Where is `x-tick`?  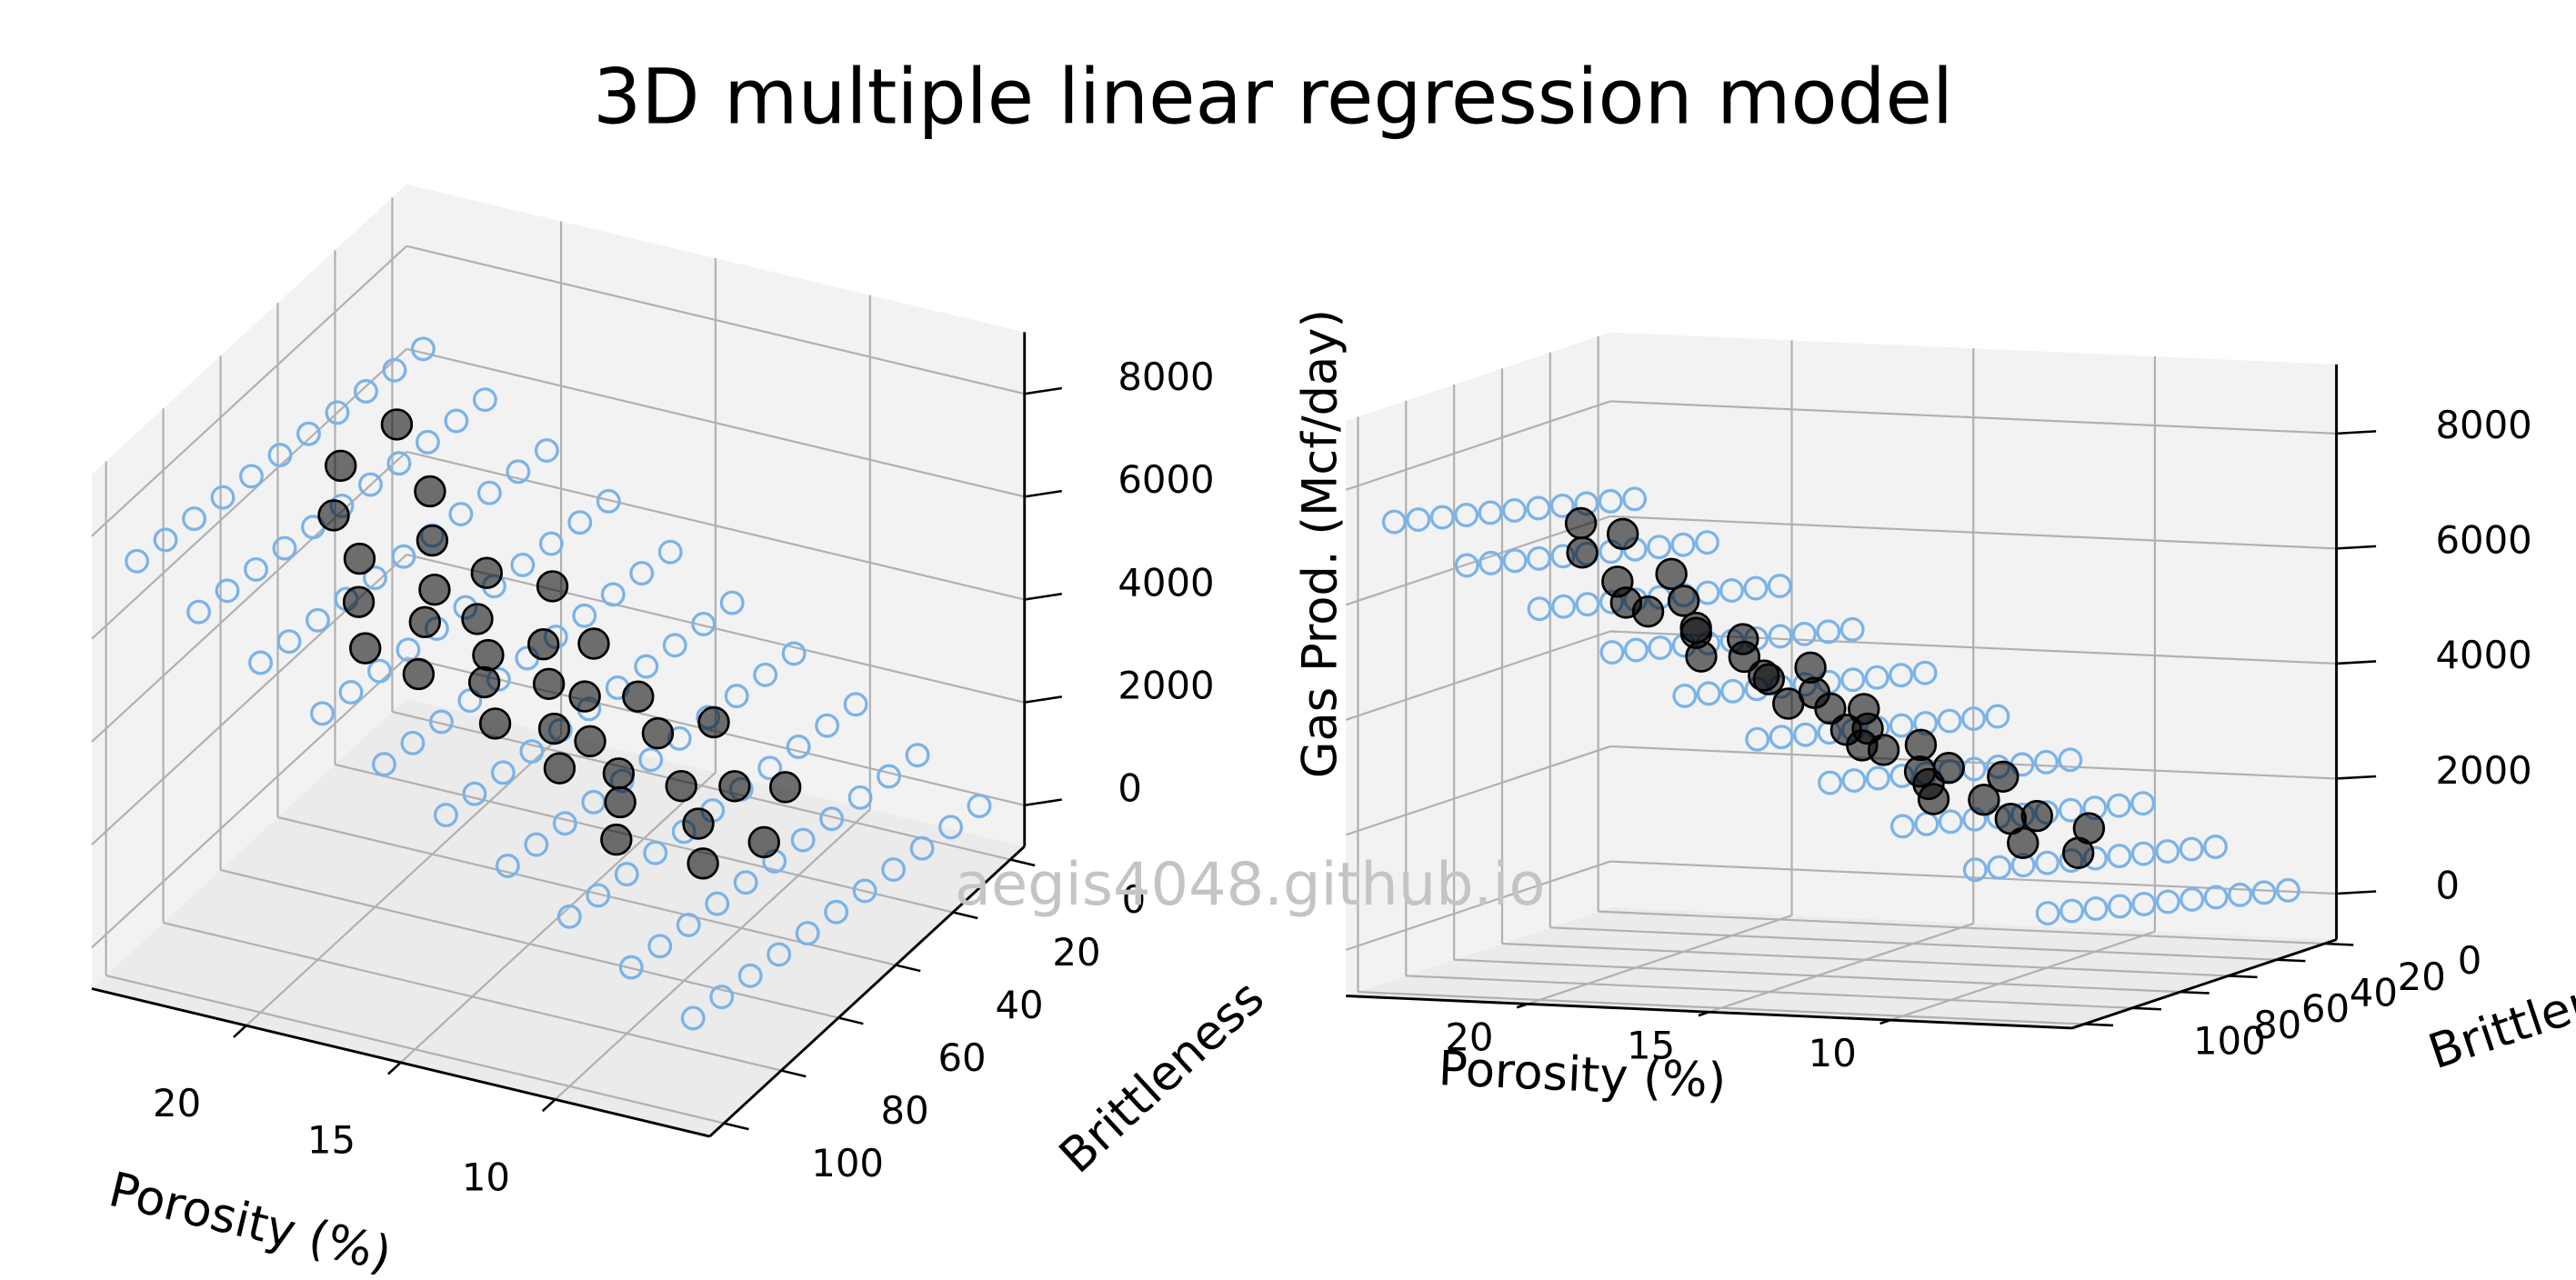
x-tick is located at coordinates (1885, 1021).